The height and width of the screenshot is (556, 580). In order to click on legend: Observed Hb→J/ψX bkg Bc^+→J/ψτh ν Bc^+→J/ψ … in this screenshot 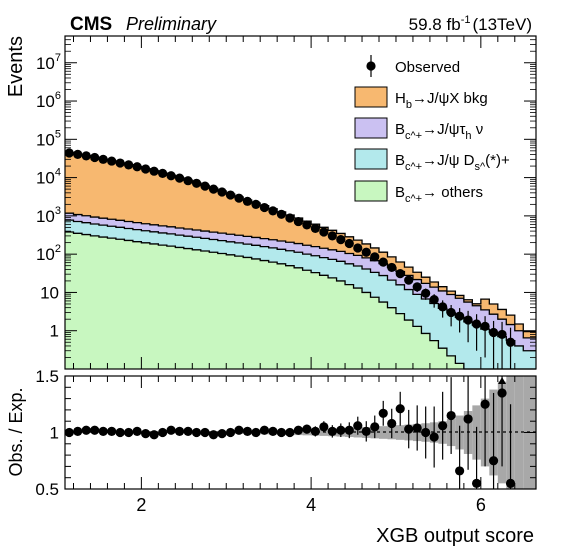, I will do `click(432, 130)`.